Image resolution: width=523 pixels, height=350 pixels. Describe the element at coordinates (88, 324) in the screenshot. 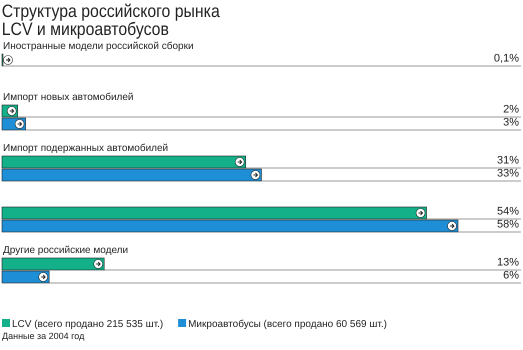

I see `legend-label: LCV (всего продано 215 535 шт.)` at that location.